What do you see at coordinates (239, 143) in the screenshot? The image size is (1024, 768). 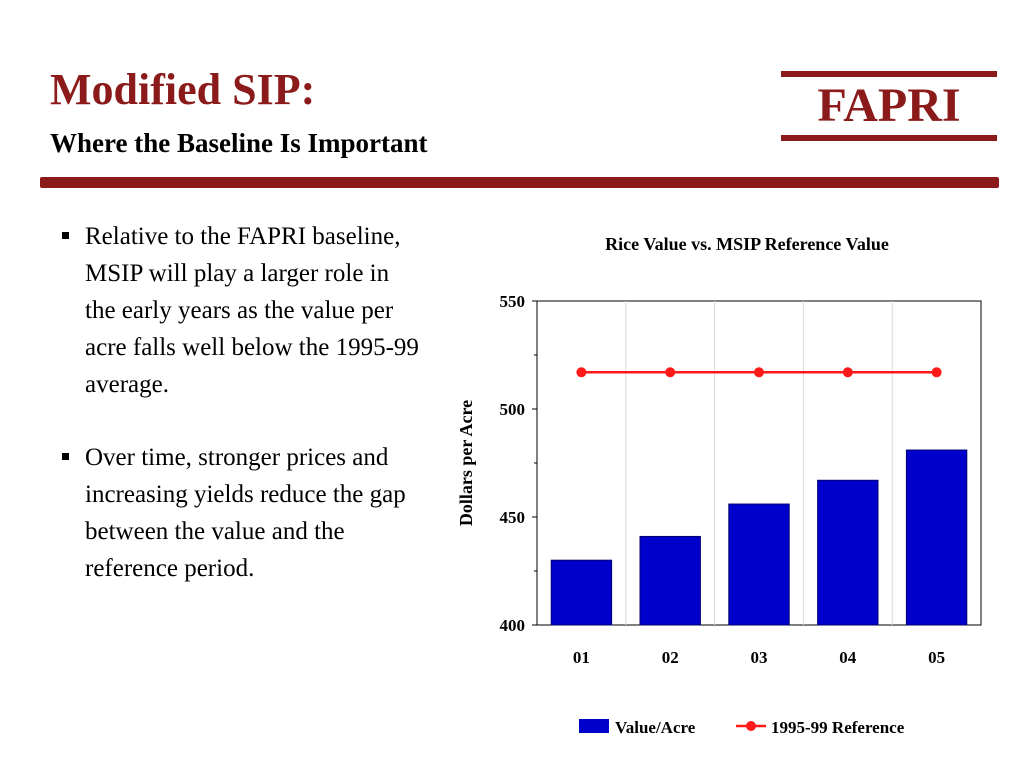 I see `slide-subtitle: Where the Baseline Is Important` at bounding box center [239, 143].